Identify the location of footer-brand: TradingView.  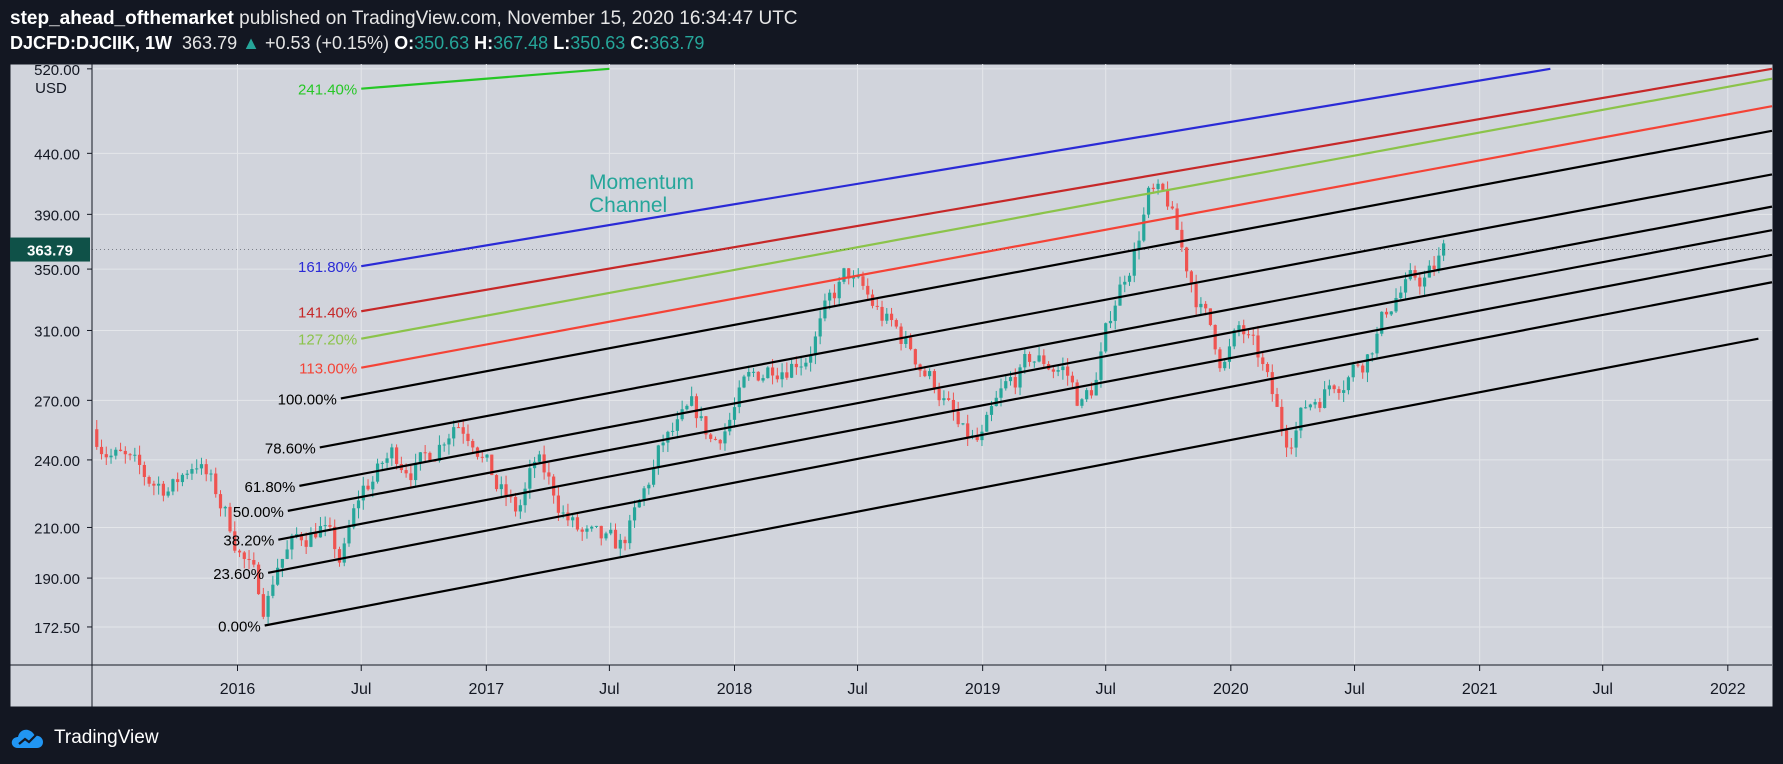
(106, 737).